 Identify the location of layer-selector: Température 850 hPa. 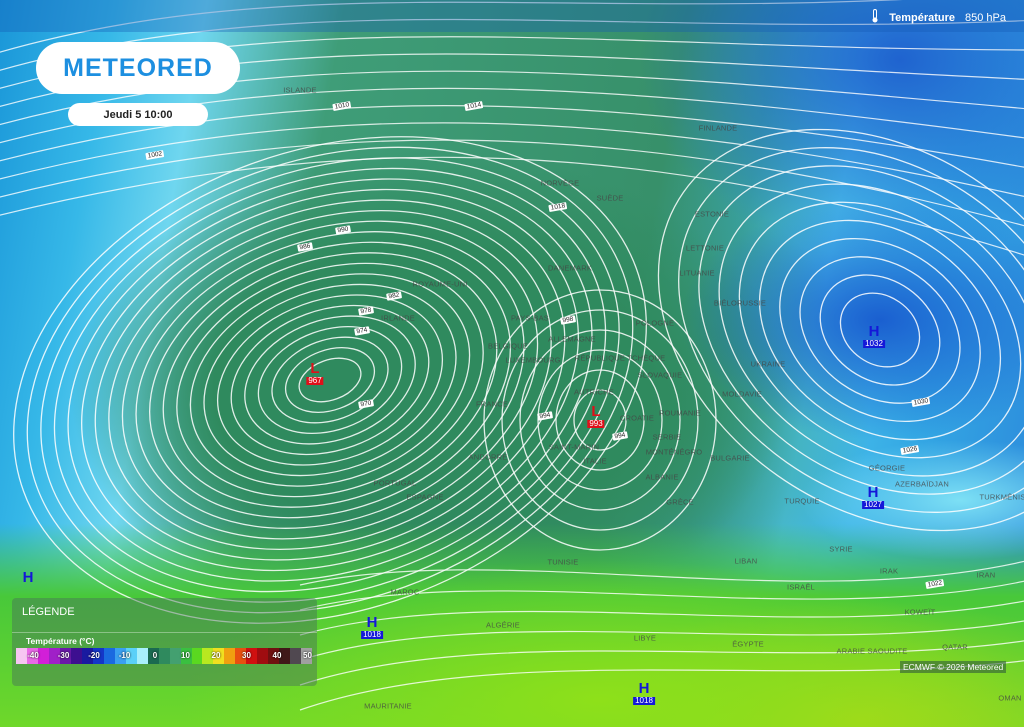
(938, 17).